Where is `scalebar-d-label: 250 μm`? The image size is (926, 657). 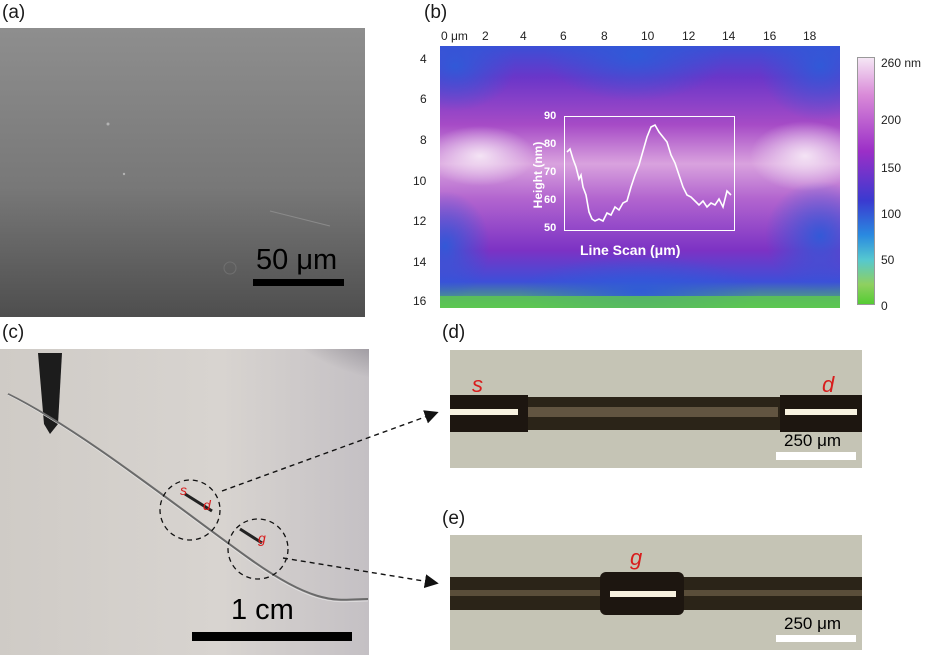
scalebar-d-label: 250 μm is located at coordinates (813, 440).